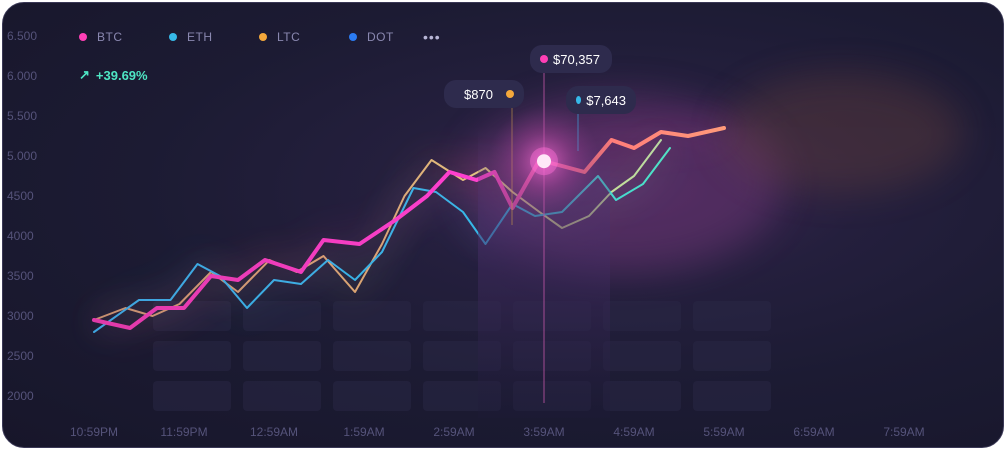  Describe the element at coordinates (183, 432) in the screenshot. I see `x-tick-label: 11:59PM` at that location.